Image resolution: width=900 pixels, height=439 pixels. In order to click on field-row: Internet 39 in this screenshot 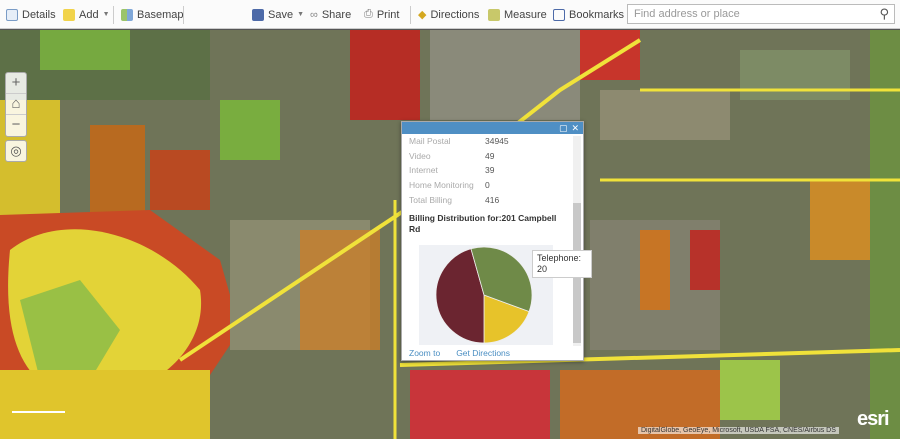, I will do `click(488, 170)`.